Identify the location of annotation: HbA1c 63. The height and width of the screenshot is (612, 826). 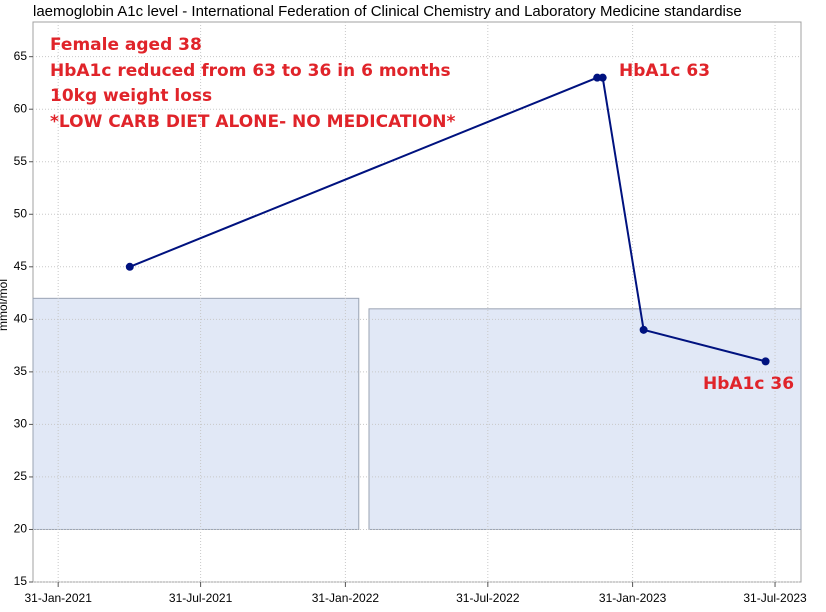
(664, 71).